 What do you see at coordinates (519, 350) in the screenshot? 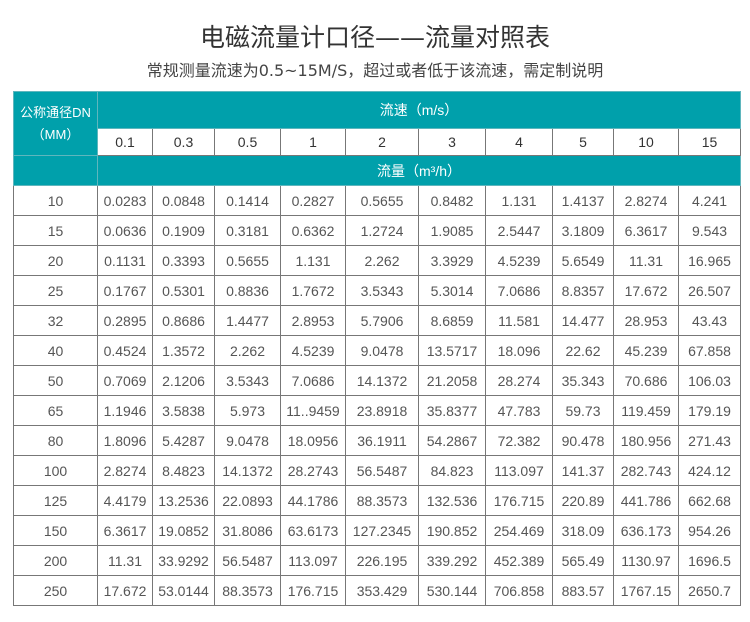
I see `flow-value: 18.096` at bounding box center [519, 350].